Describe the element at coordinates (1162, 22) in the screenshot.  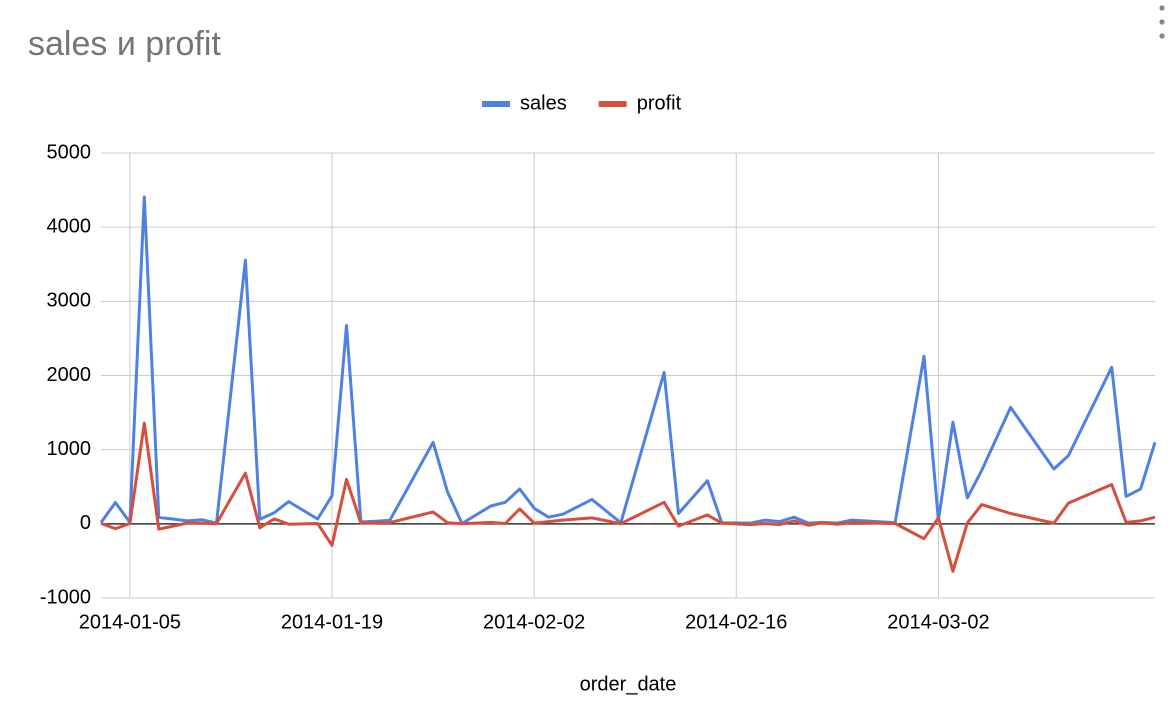
I see `menu-icon` at that location.